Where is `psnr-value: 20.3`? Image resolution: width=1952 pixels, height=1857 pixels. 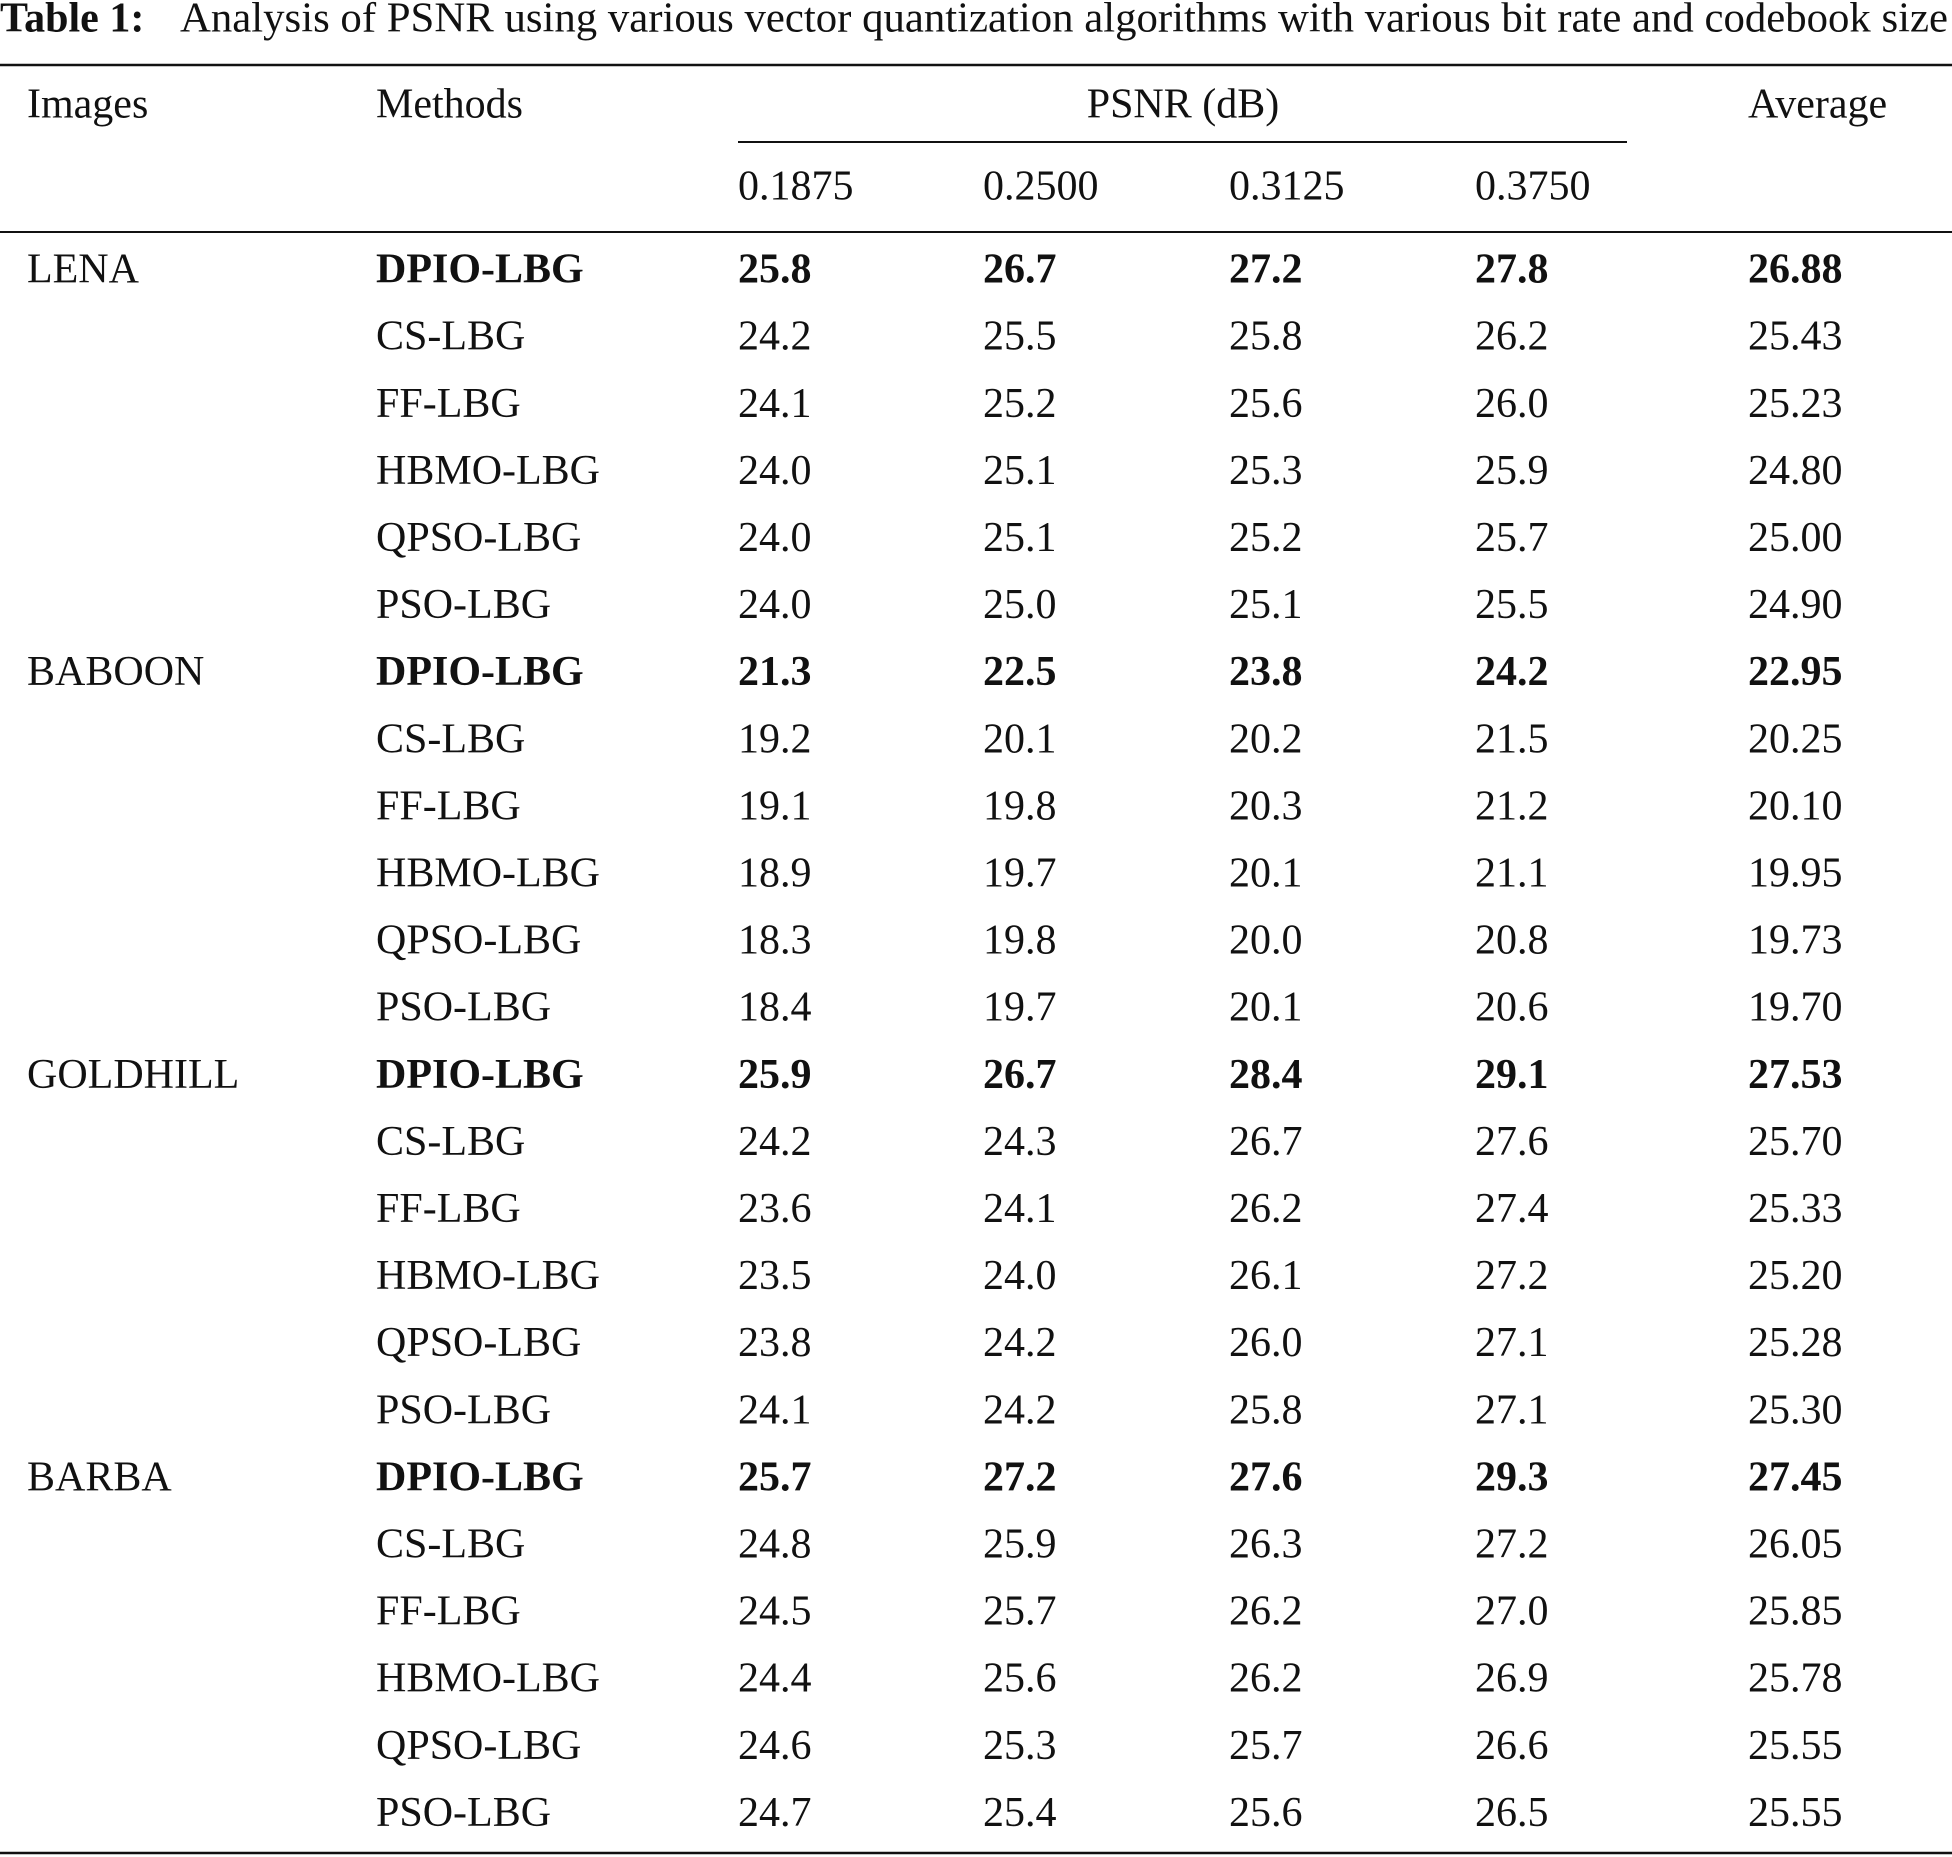
psnr-value: 20.3 is located at coordinates (1266, 806).